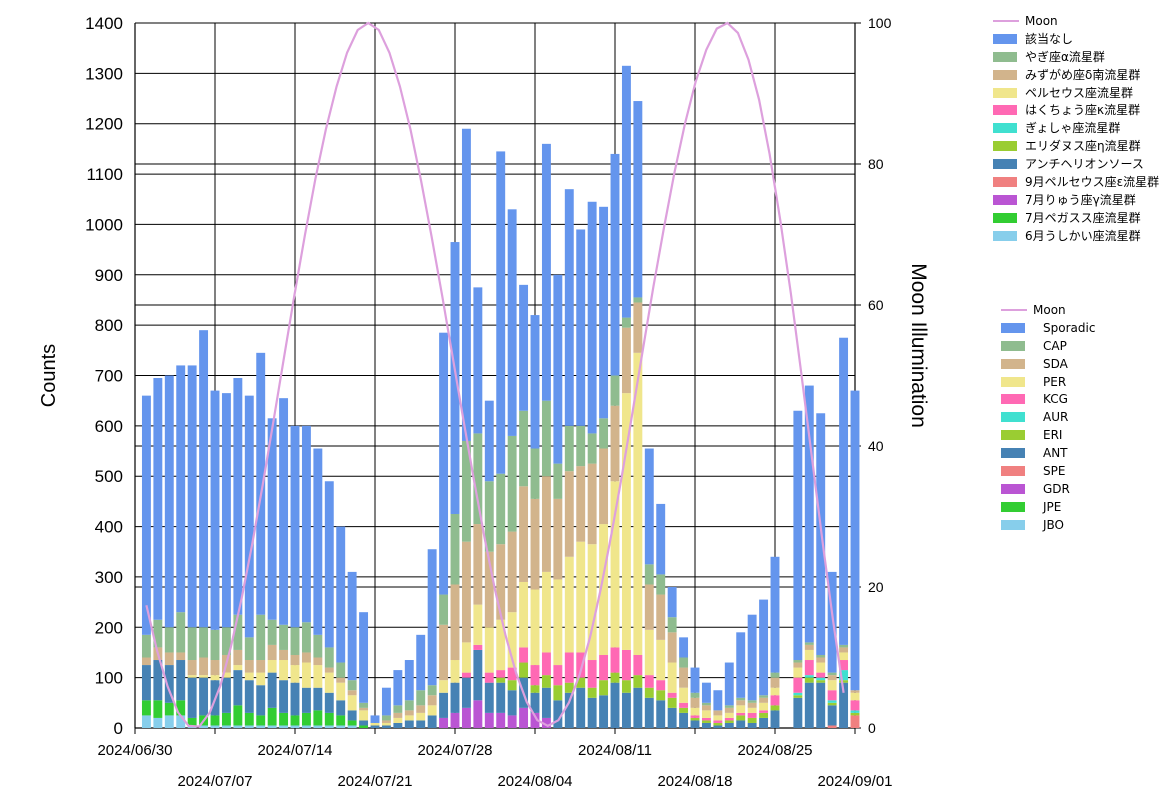 The width and height of the screenshot is (1160, 800). What do you see at coordinates (104, 224) in the screenshot?
I see `y-tick-label: 1000` at bounding box center [104, 224].